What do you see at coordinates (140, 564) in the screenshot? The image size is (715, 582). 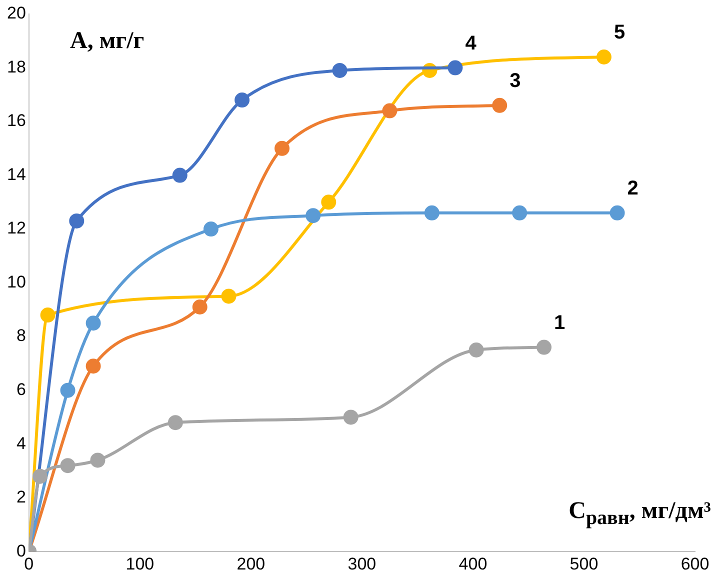 I see `x-tick-label: 100` at bounding box center [140, 564].